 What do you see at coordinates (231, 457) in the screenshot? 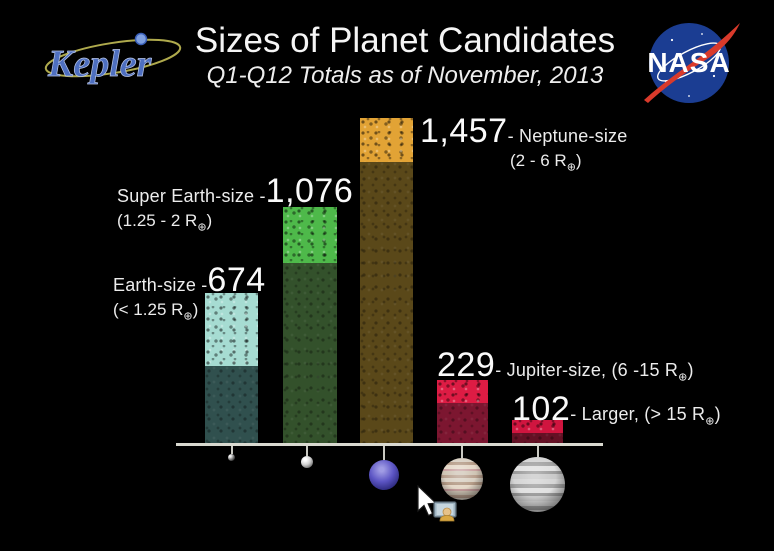
I see `earth-planet-icon` at bounding box center [231, 457].